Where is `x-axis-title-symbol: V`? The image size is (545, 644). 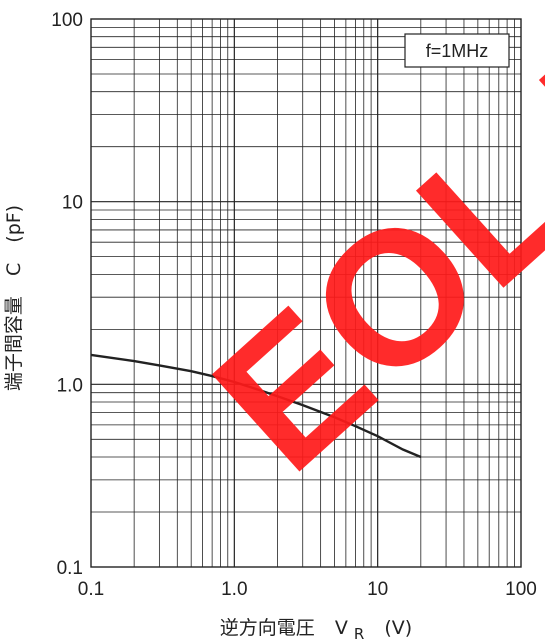 x-axis-title-symbol: V is located at coordinates (341, 628).